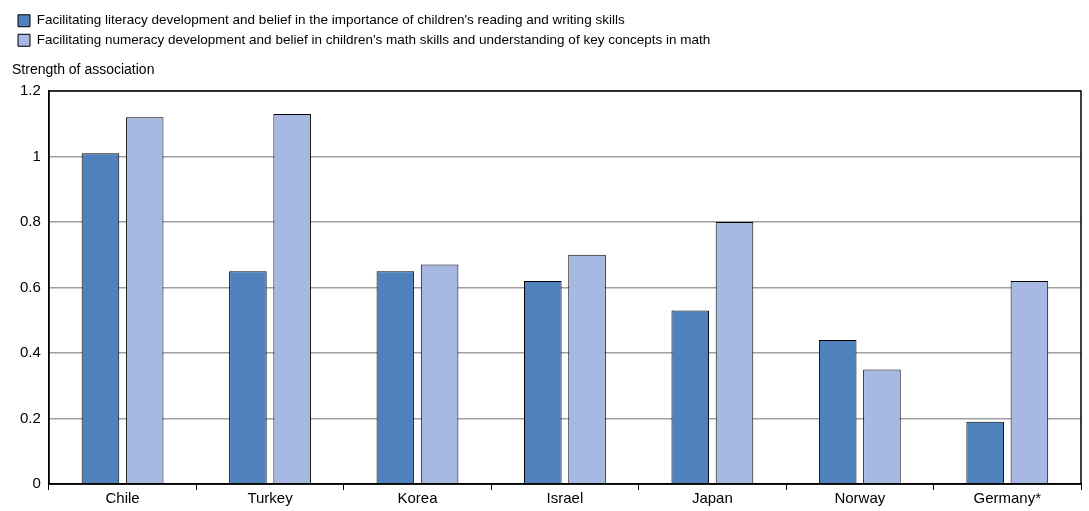 The width and height of the screenshot is (1089, 511). Describe the element at coordinates (30, 286) in the screenshot. I see `y-tick-label: 0.6` at that location.